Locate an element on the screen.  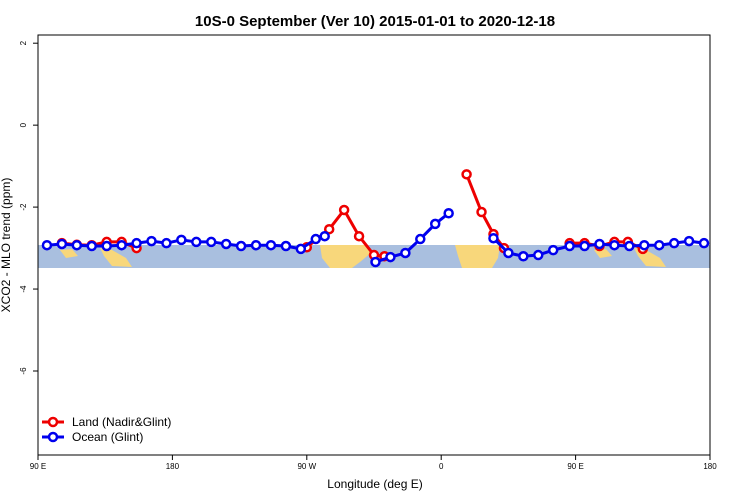
y-tick-label: 0 is located at coordinates (23, 124).